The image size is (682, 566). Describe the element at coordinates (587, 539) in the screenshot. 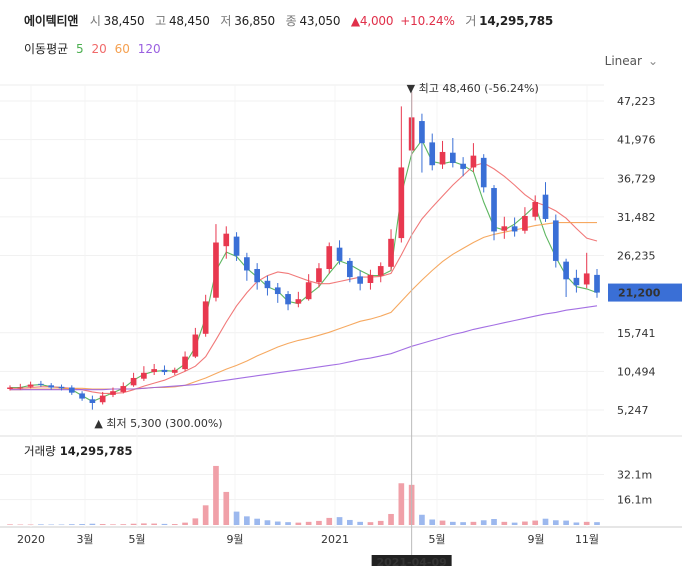

I see `x-tick-label: 11월` at that location.